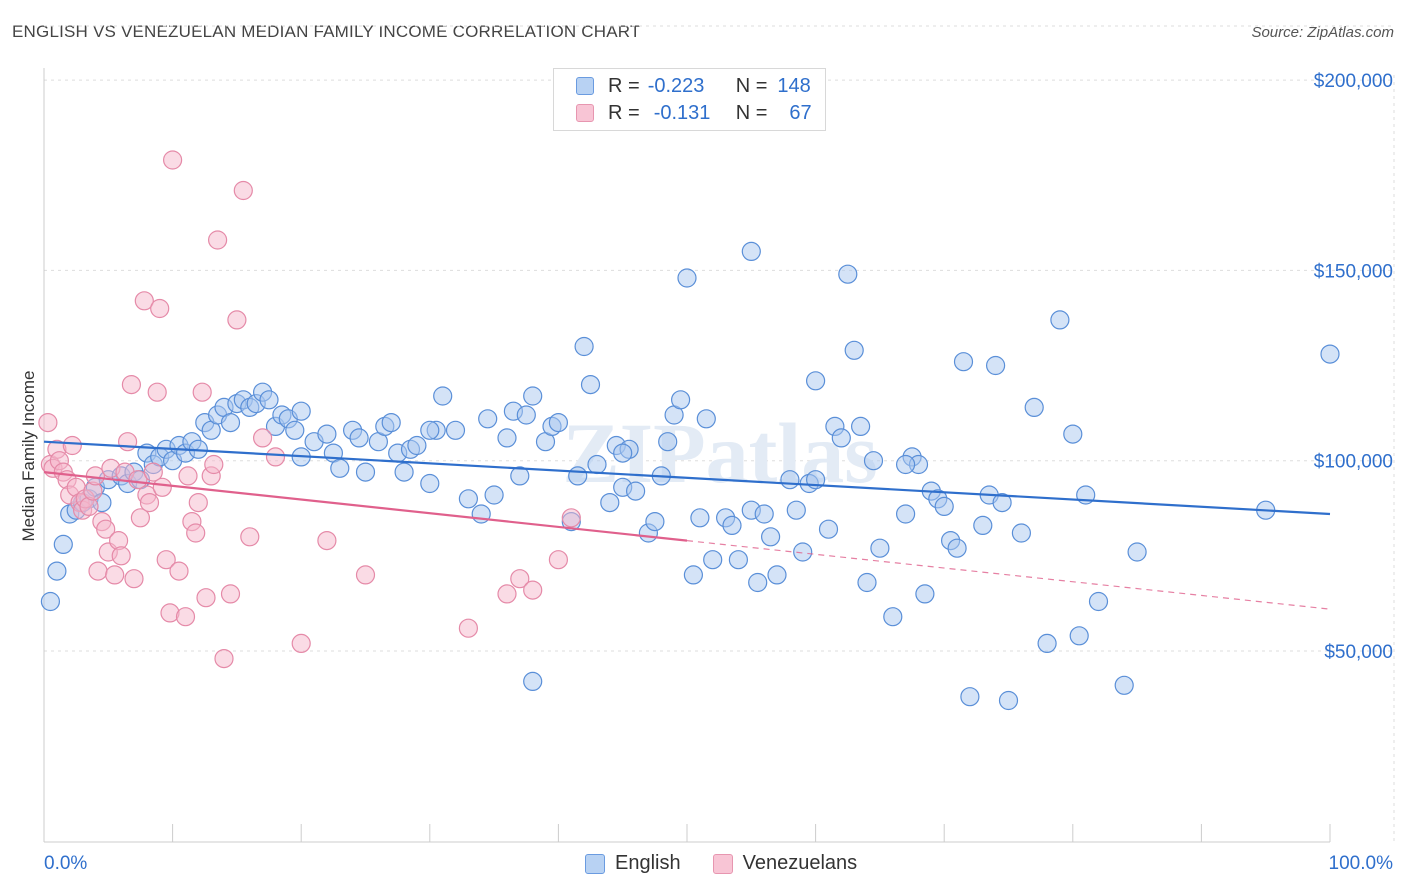 This screenshot has height=892, width=1406. What do you see at coordinates (800, 112) in the screenshot?
I see `venezuelans-n-value: 67` at bounding box center [800, 112].